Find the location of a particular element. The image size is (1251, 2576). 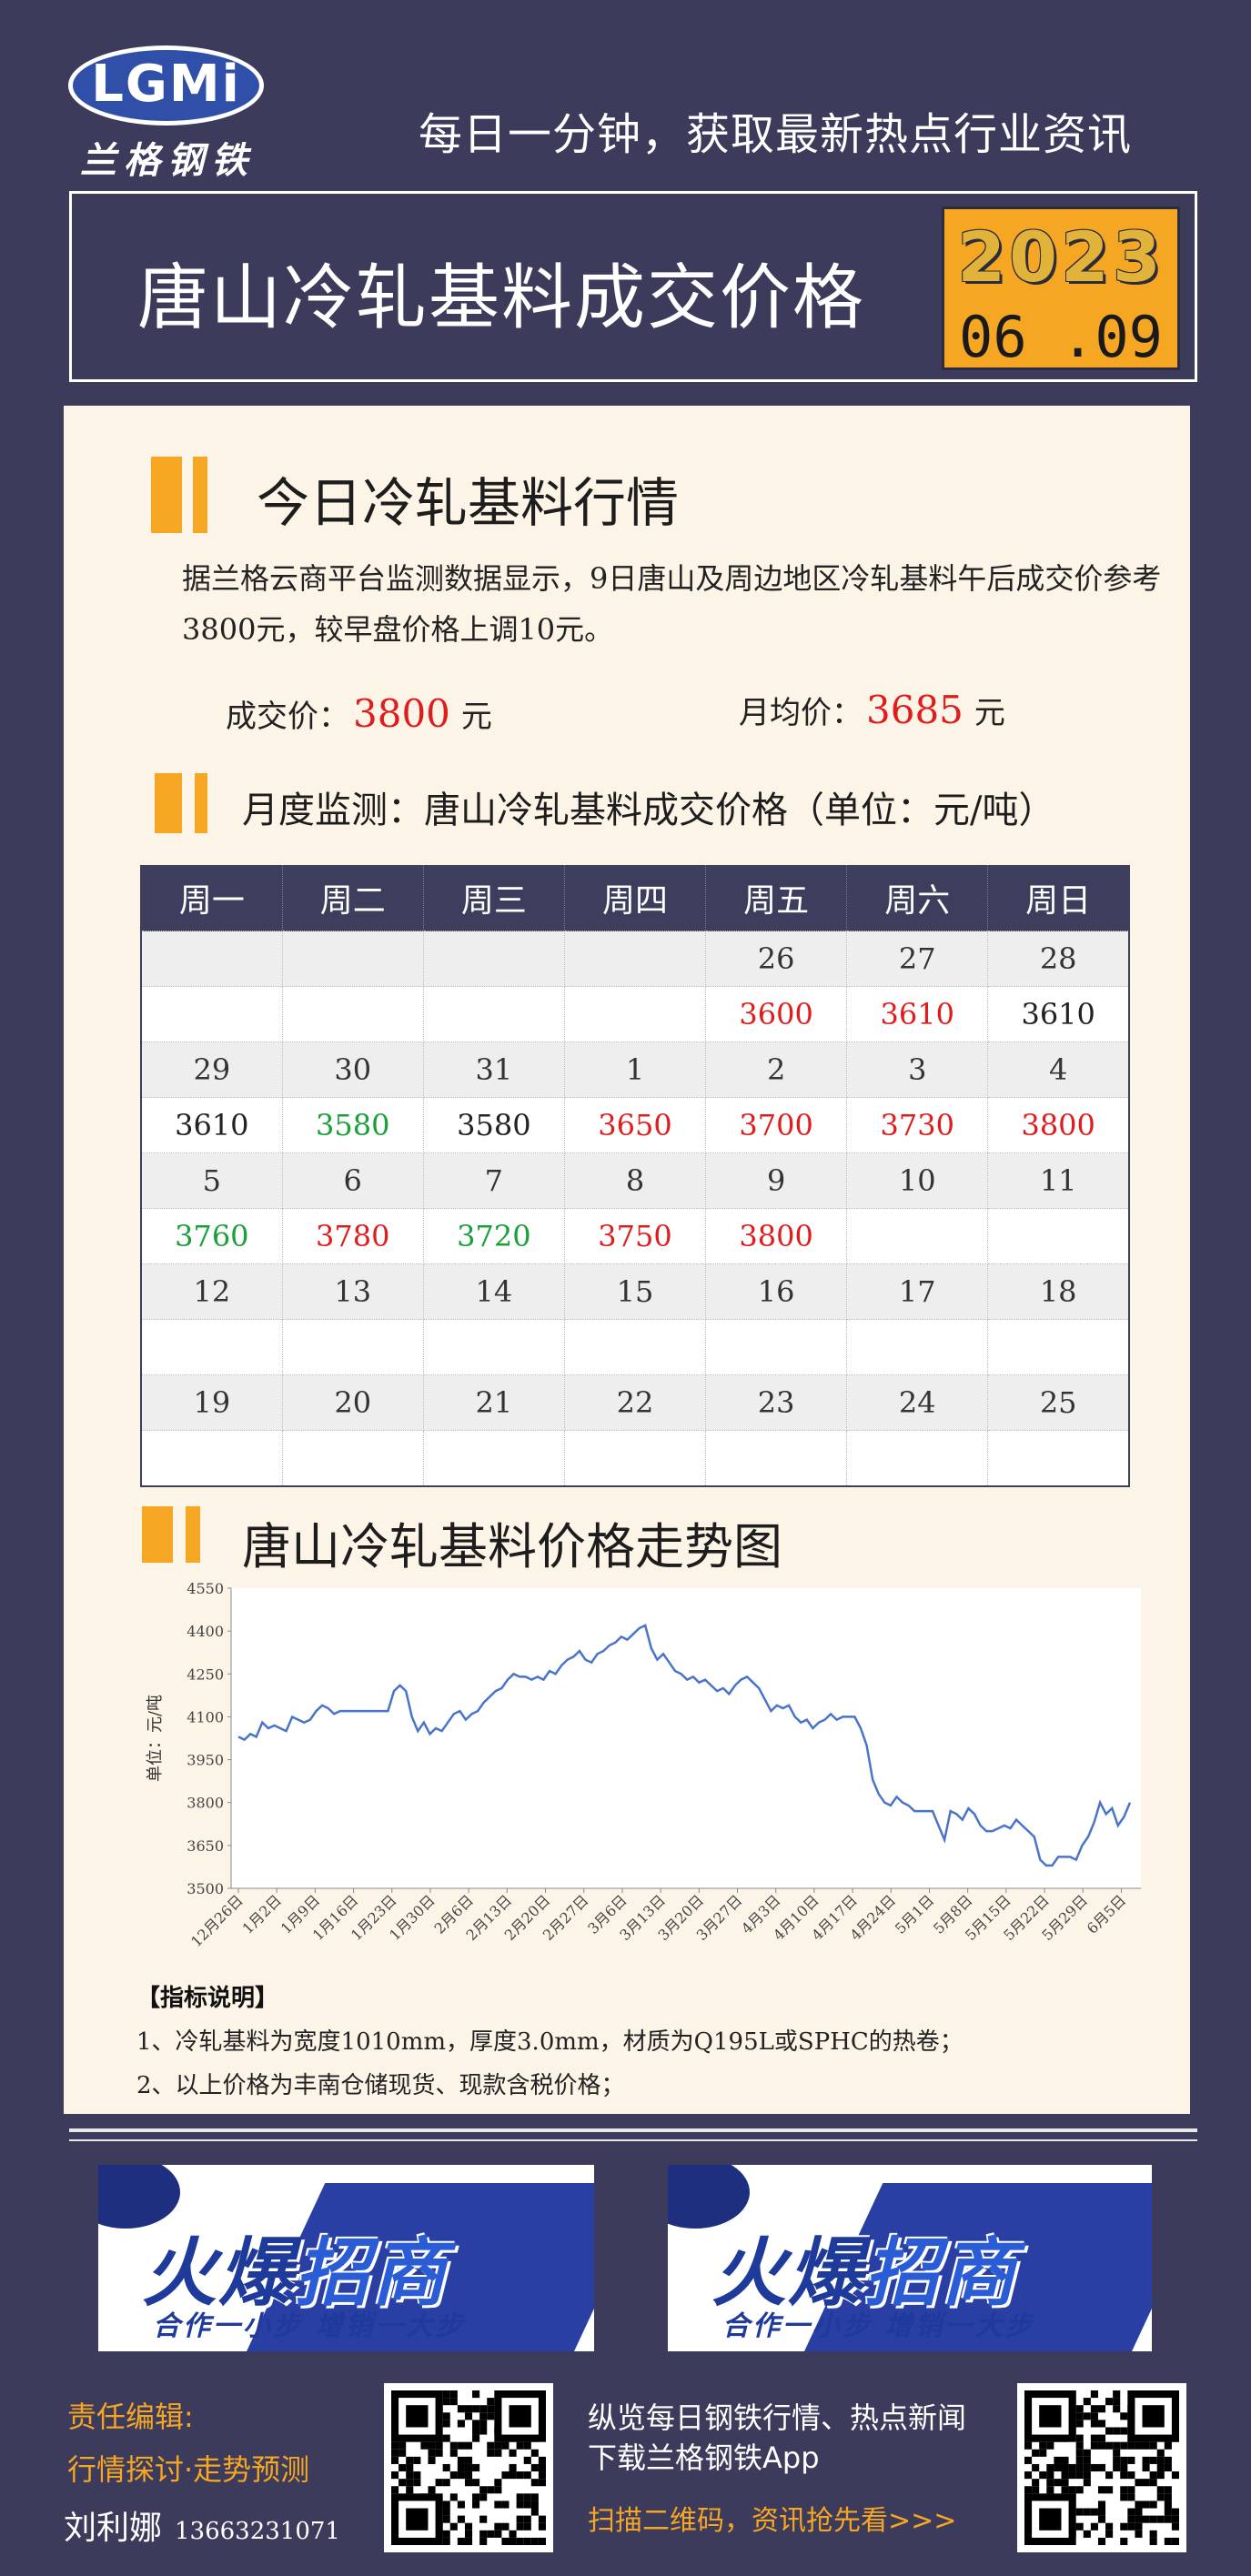

y-tick-label: 3800 is located at coordinates (205, 1803).